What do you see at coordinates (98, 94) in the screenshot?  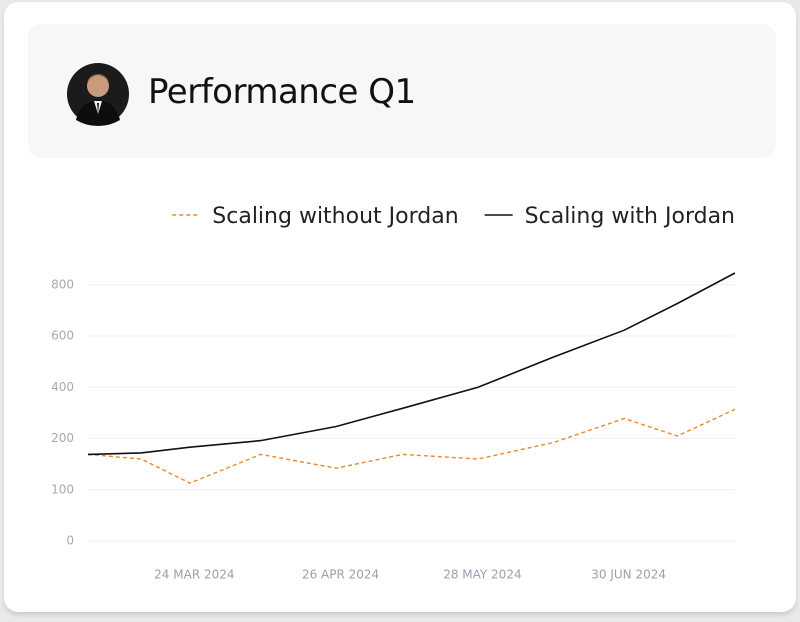 I see `avatar` at bounding box center [98, 94].